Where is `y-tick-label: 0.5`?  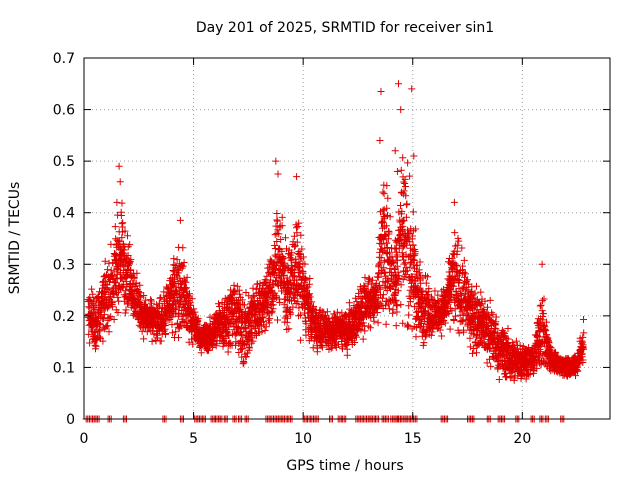 y-tick-label: 0.5 is located at coordinates (64, 162).